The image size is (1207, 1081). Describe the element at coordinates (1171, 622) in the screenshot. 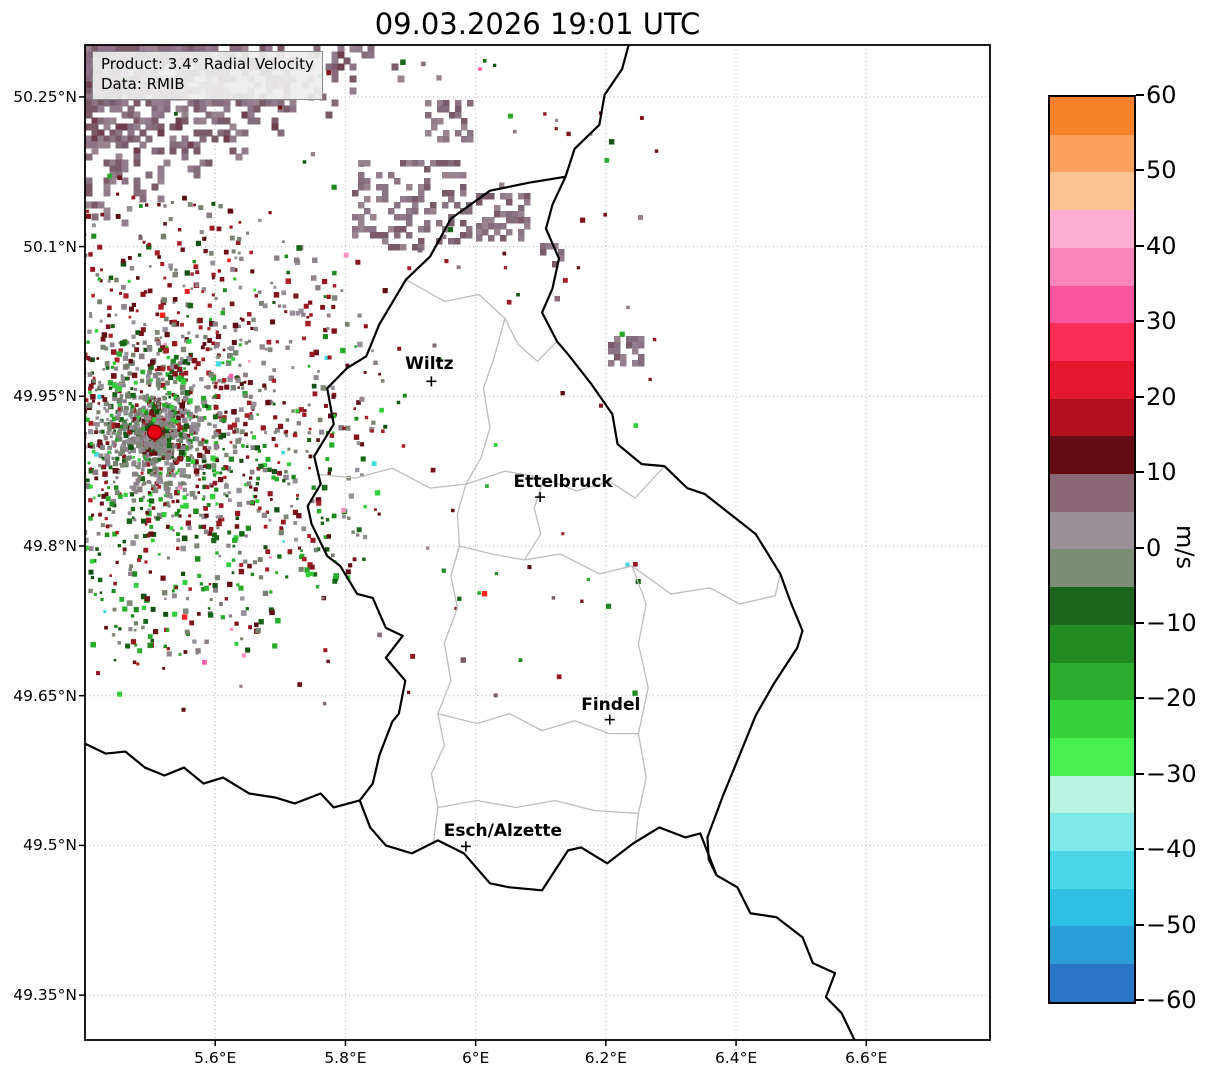

I see `colorbar-tick-label: −10` at that location.